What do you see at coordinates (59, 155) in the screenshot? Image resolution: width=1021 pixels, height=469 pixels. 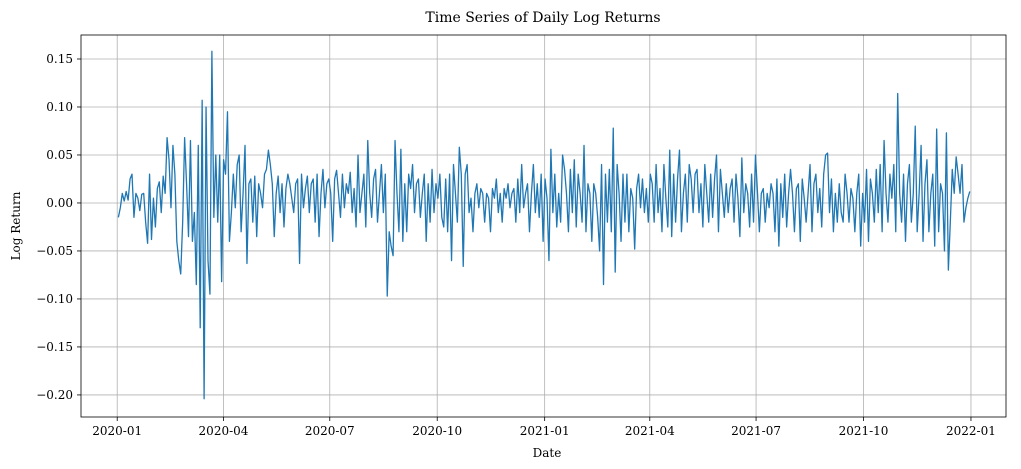 I see `y-tick-label: 0.05` at bounding box center [59, 155].